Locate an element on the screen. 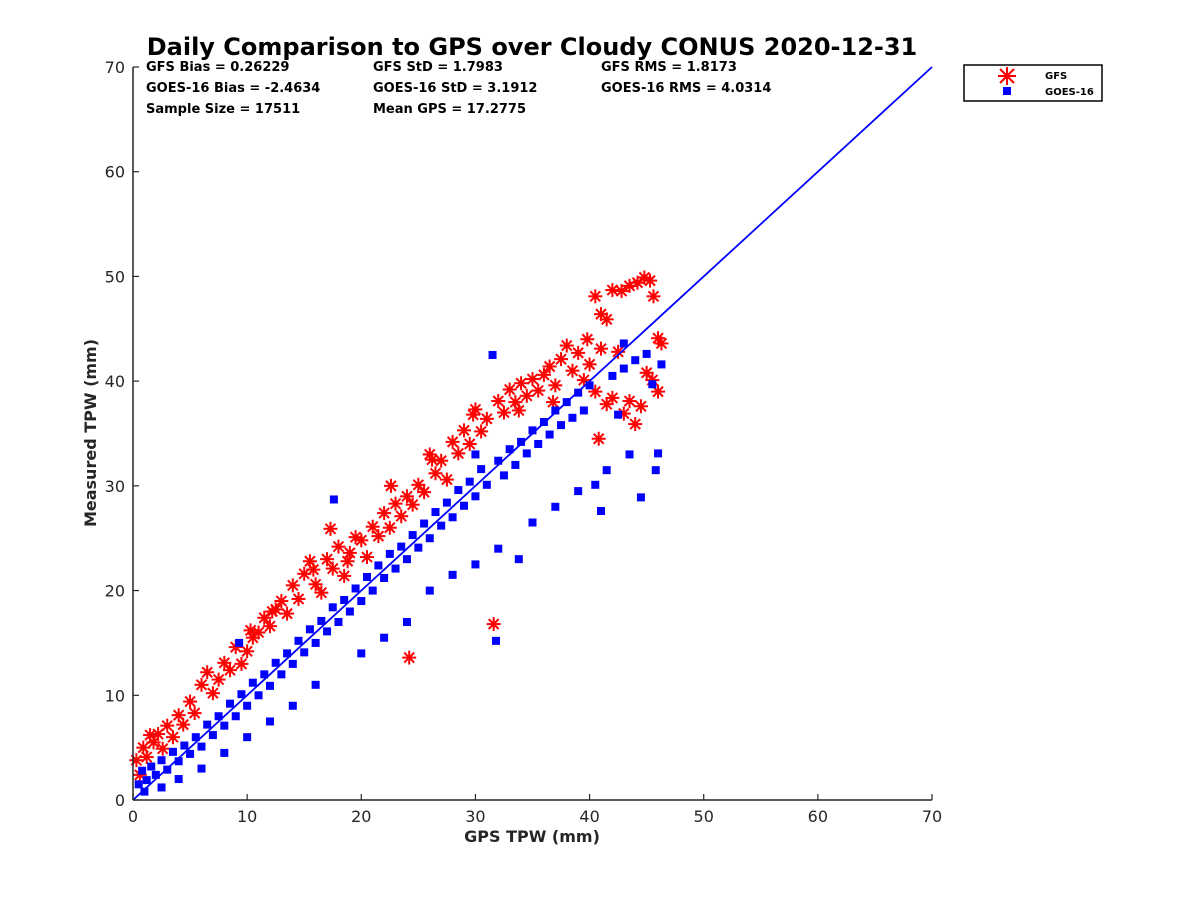 Image resolution: width=1200 pixels, height=904 pixels. y-tick-label: 70 is located at coordinates (115, 67).